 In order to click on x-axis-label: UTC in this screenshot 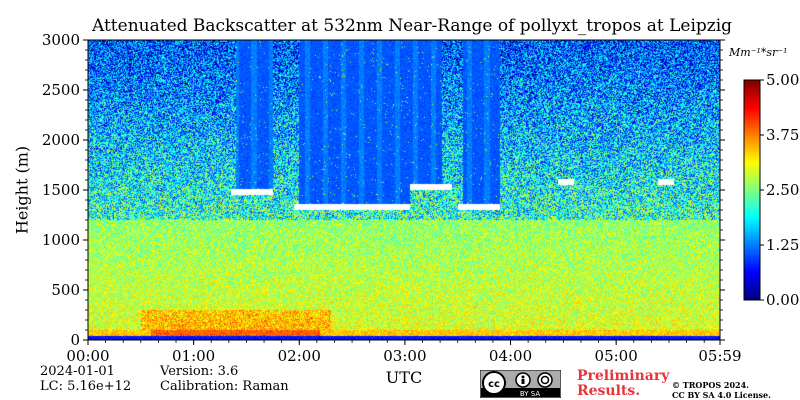, I will do `click(404, 377)`.